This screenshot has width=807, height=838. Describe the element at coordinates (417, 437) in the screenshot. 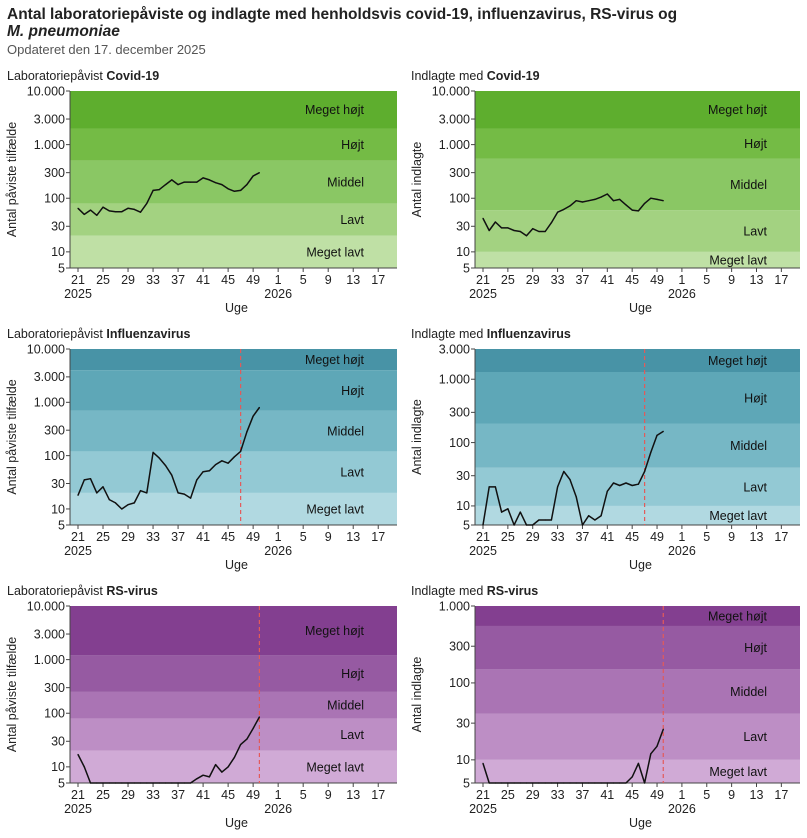

I see `y-axis-label-flu-hosp: Antal indlagte` at that location.